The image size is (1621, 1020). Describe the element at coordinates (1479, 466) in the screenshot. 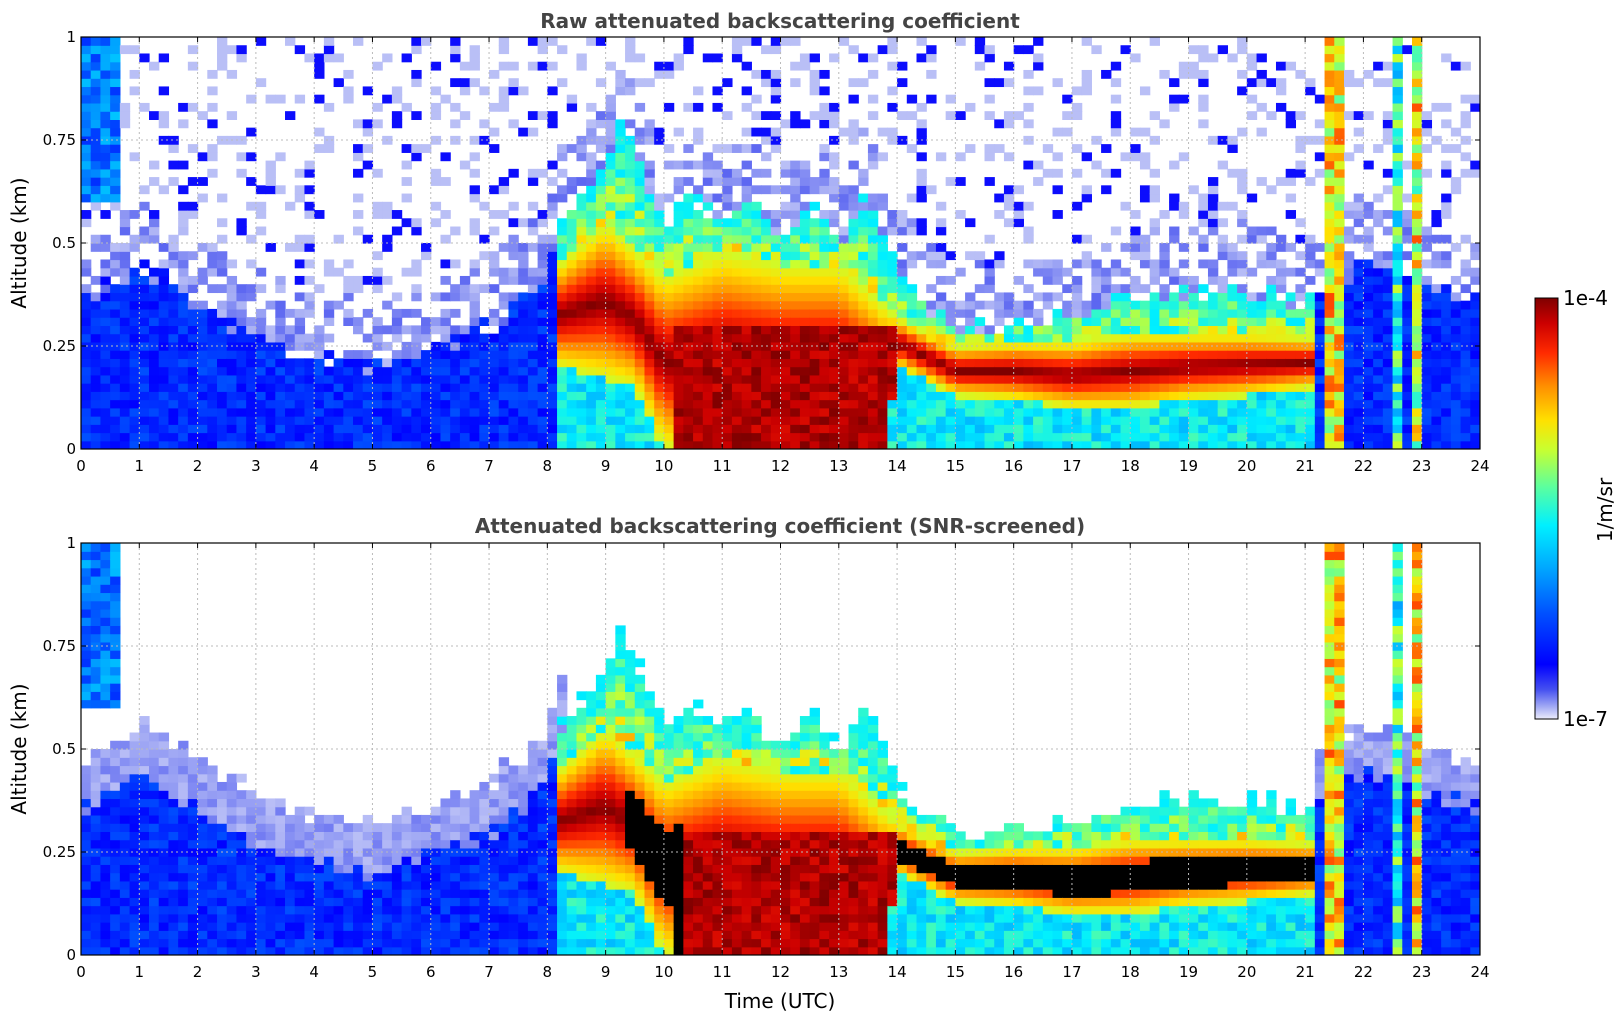

I see `x-tick-label: 24` at that location.